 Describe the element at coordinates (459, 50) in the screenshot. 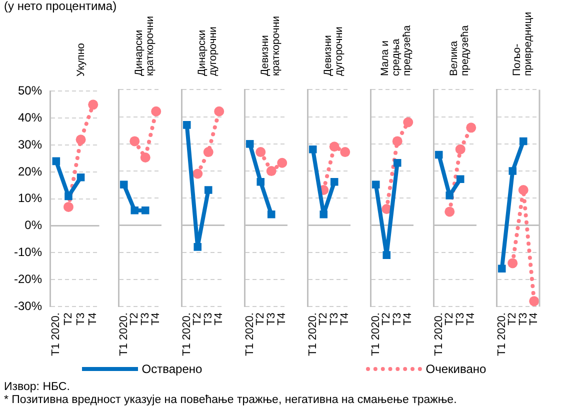

I see `chart-title: Велика предузећа` at that location.